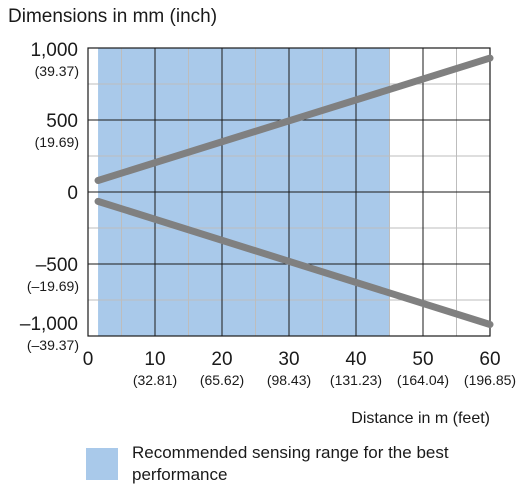 Image resolution: width=522 pixels, height=500 pixels. What do you see at coordinates (356, 380) in the screenshot?
I see `x-tick-sublabel: (131.23)` at bounding box center [356, 380].